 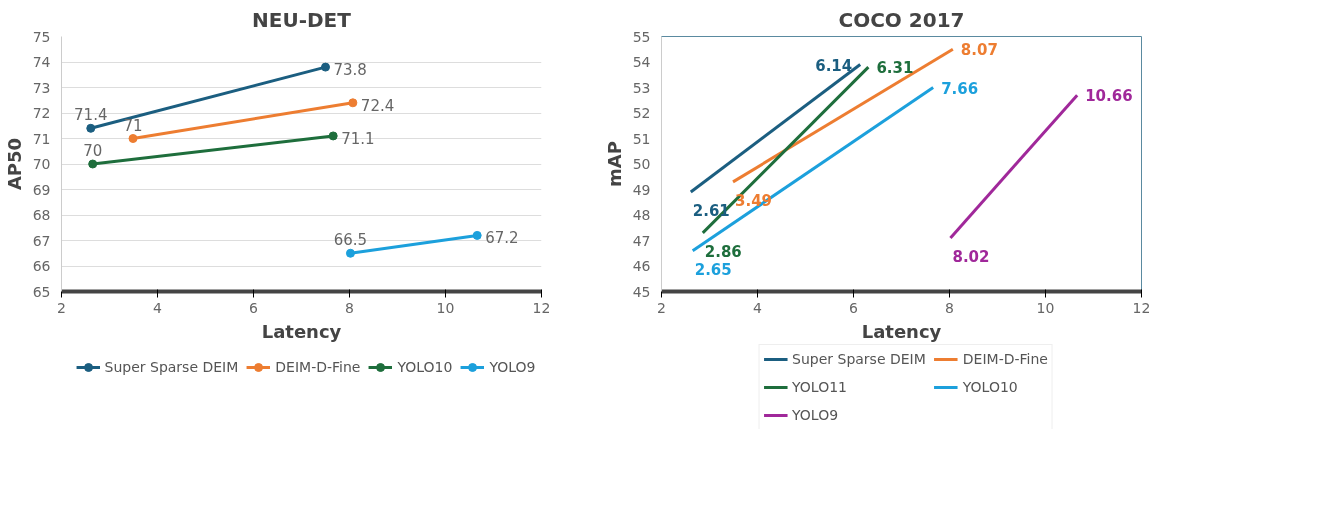 What do you see at coordinates (641, 36) in the screenshot?
I see `y-tick-label: 55` at bounding box center [641, 36].